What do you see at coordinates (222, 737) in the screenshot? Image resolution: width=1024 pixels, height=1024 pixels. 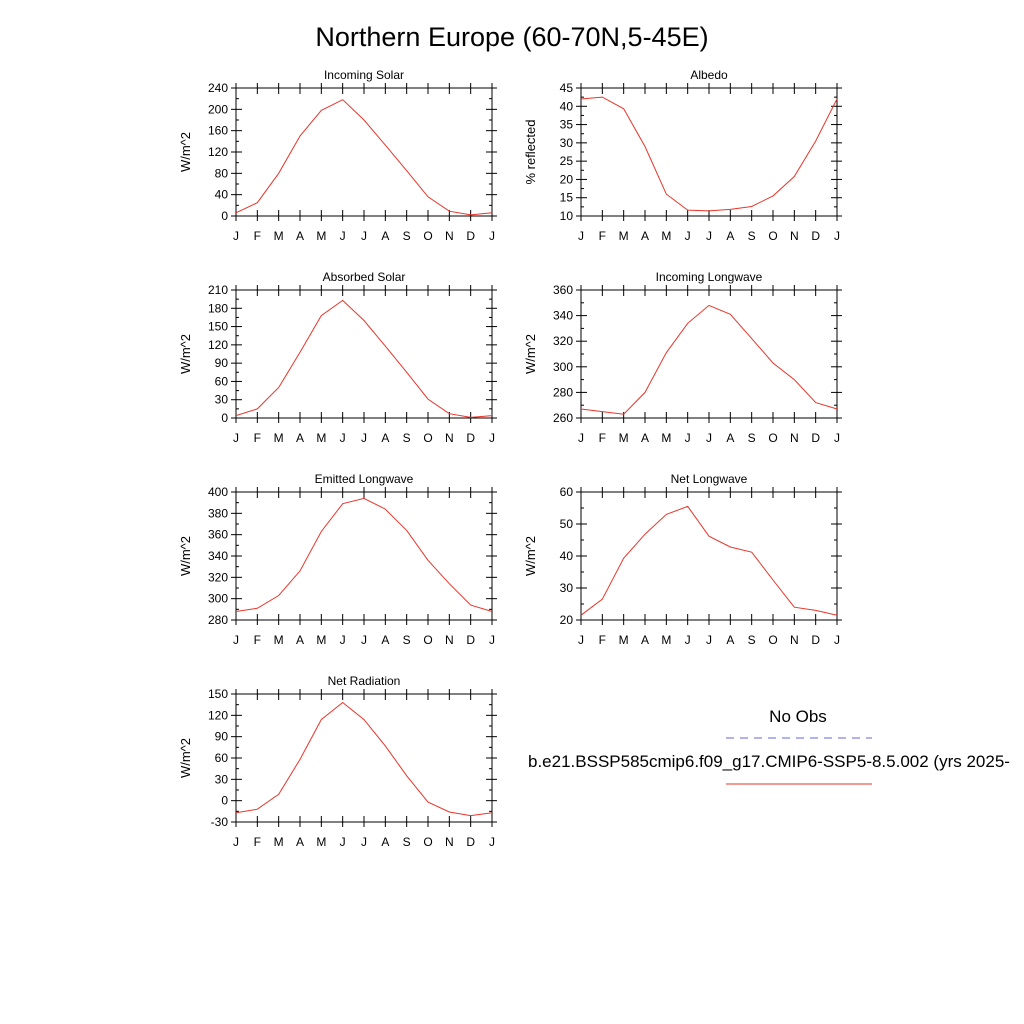 I see `y-tick-label: 90` at bounding box center [222, 737].